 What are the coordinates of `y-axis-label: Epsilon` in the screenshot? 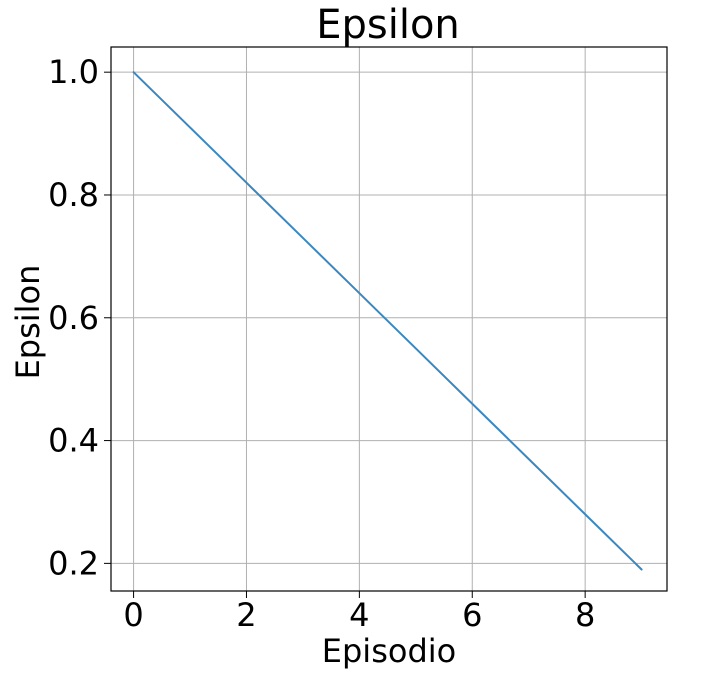 It's located at (28, 322).